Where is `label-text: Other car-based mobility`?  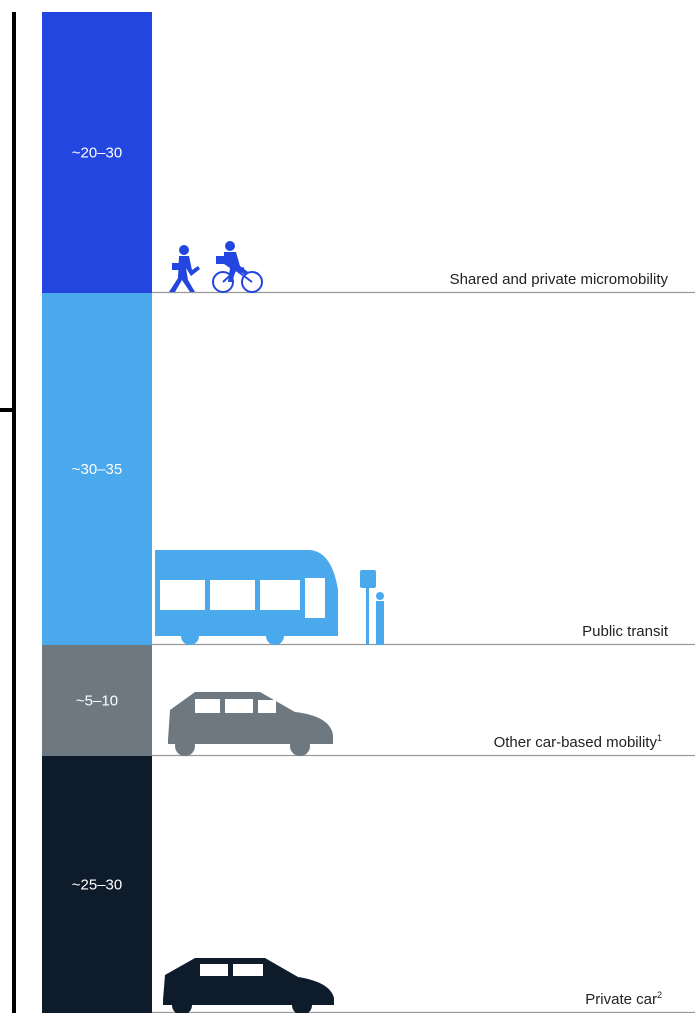 label-text: Other car-based mobility is located at coordinates (576, 742).